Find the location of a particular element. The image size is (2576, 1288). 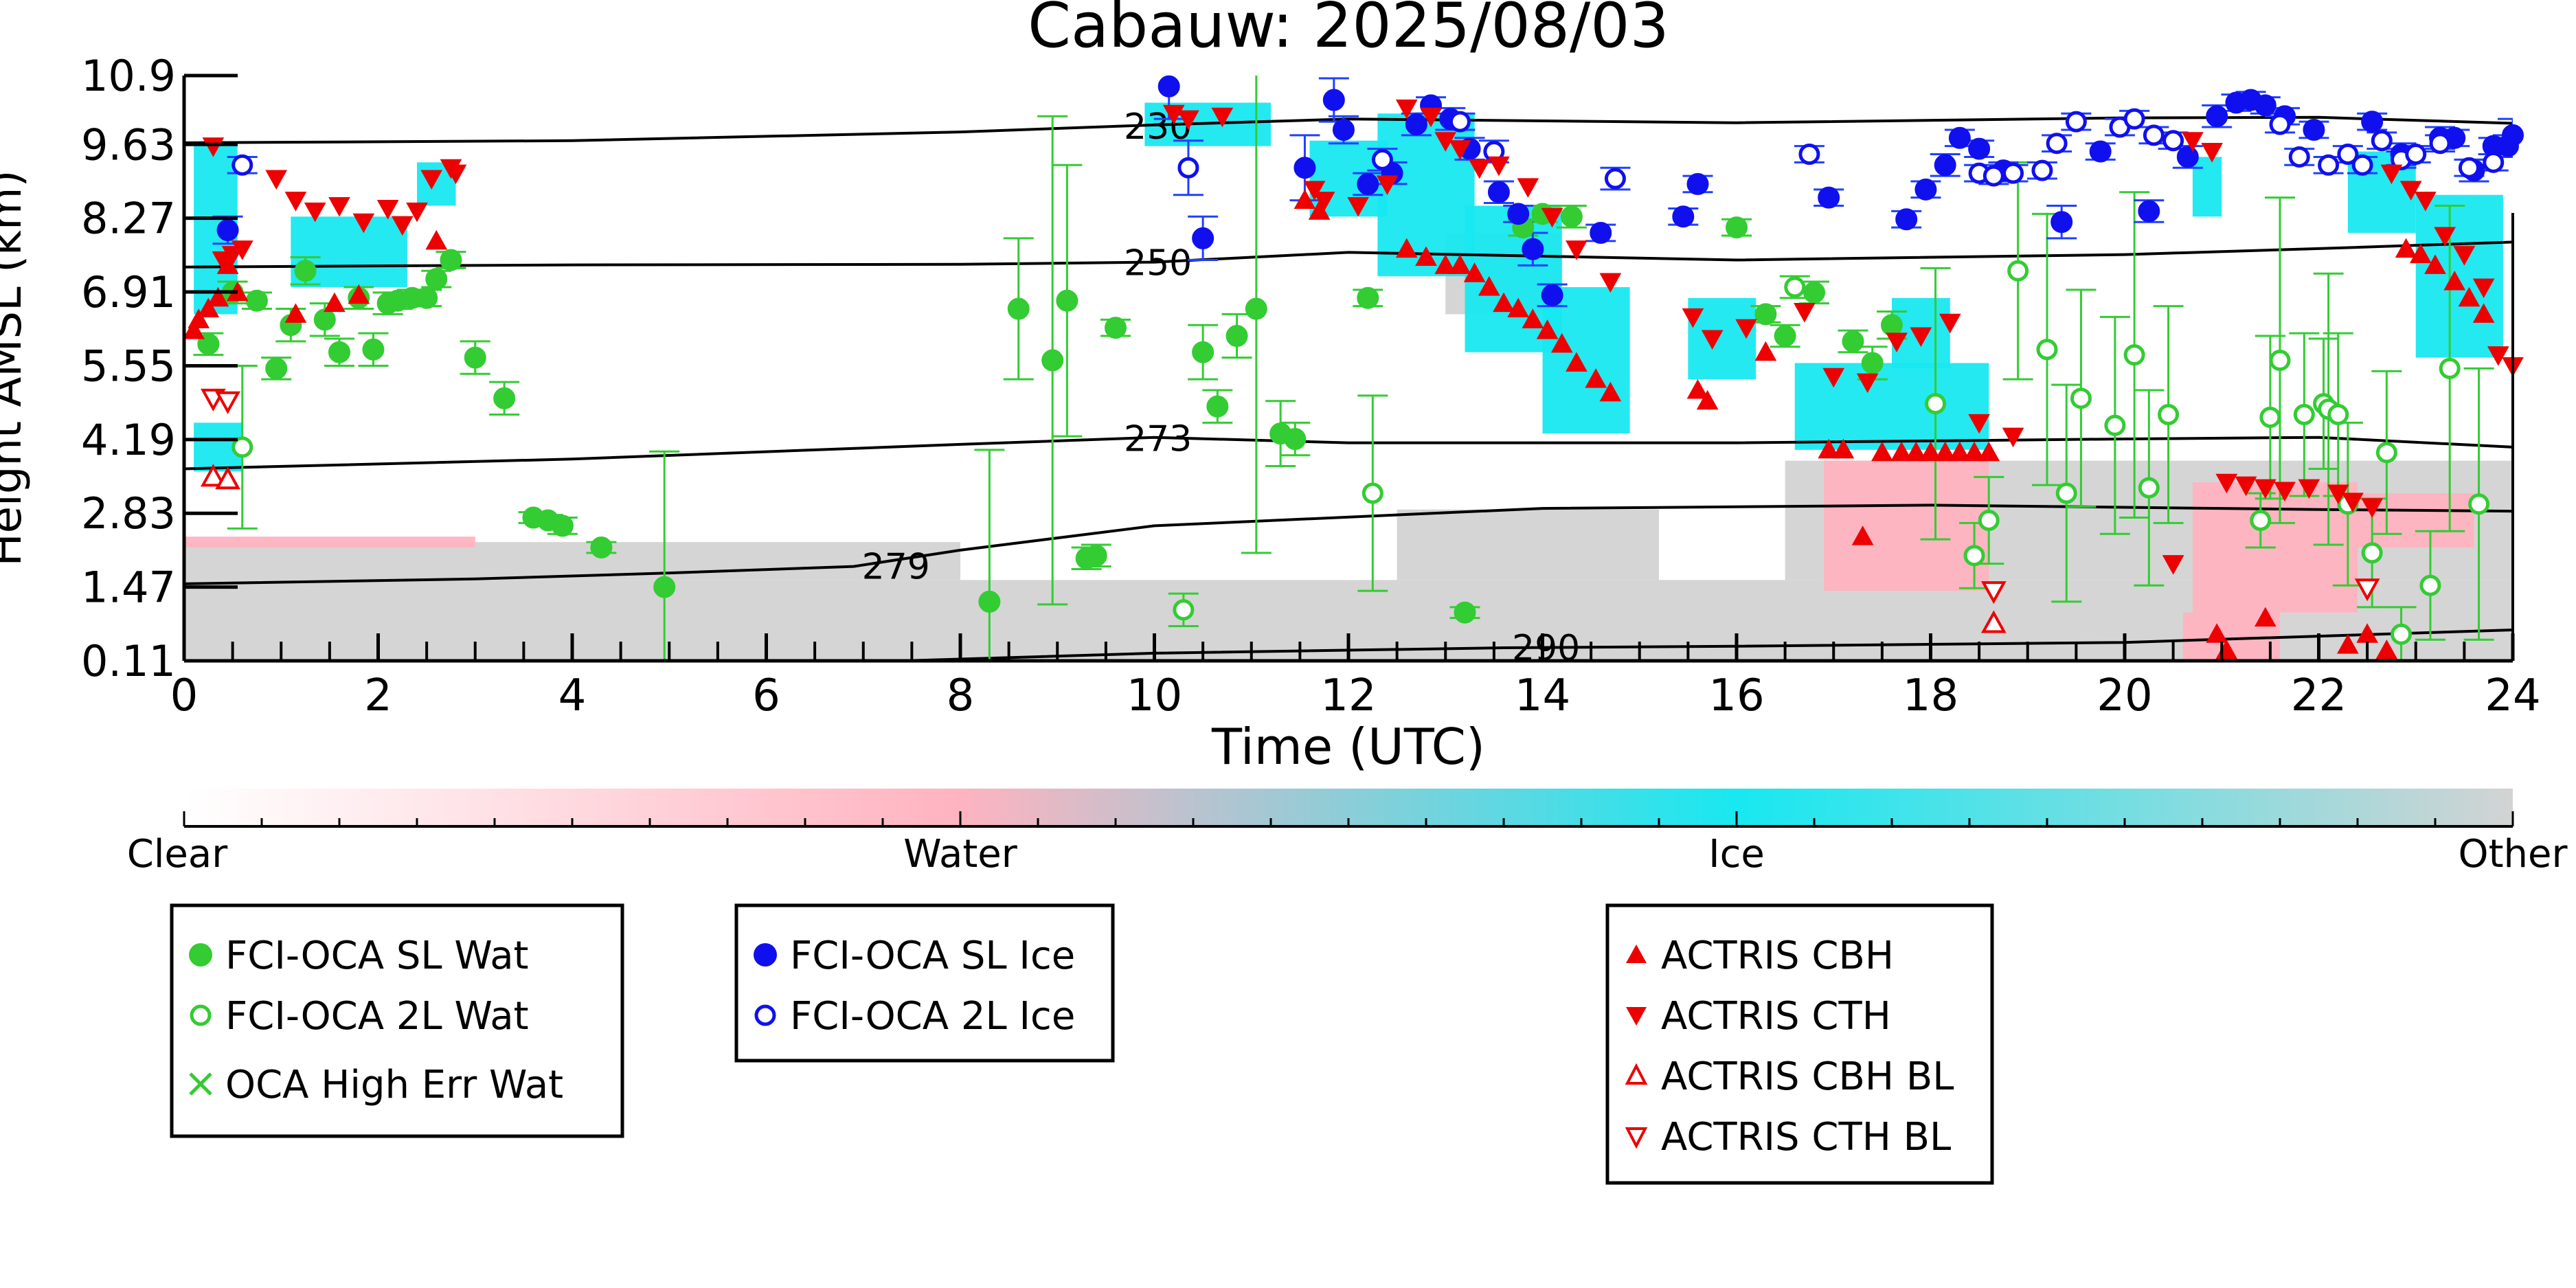

legend-entry: OCA High Err Wat is located at coordinates (376, 1085).